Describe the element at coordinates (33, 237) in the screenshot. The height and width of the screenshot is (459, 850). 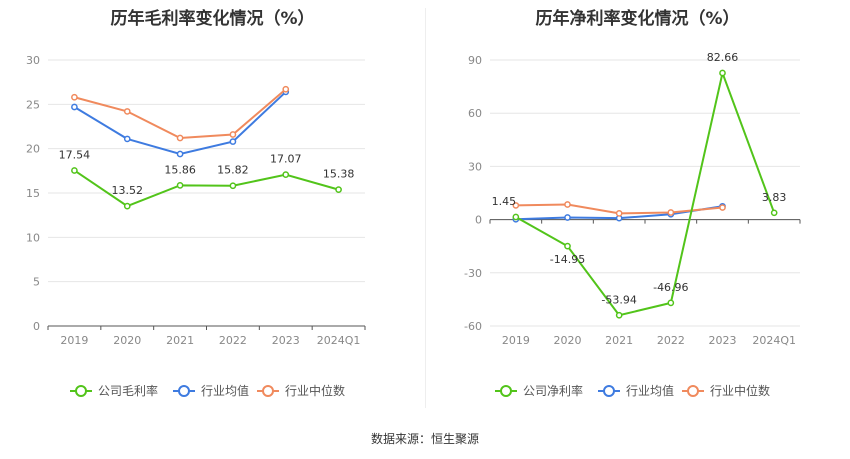
I see `y-tick-label: 10` at that location.